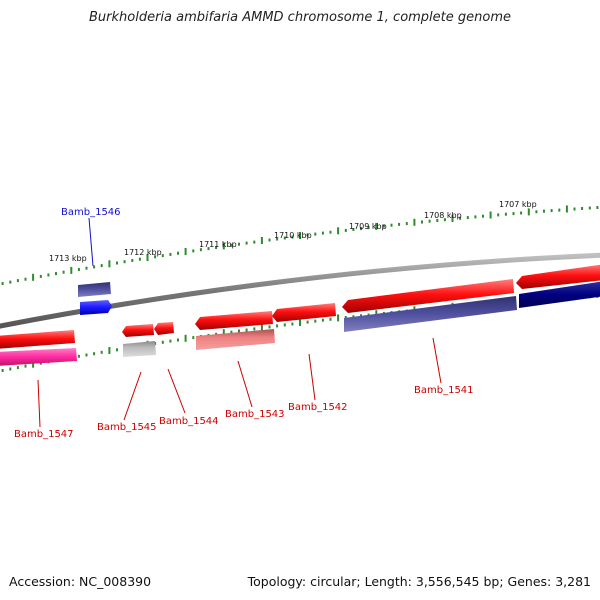 This screenshot has width=600, height=600. What do you see at coordinates (143, 252) in the screenshot?
I see `scale-label-1712: 1712 kbp` at bounding box center [143, 252].